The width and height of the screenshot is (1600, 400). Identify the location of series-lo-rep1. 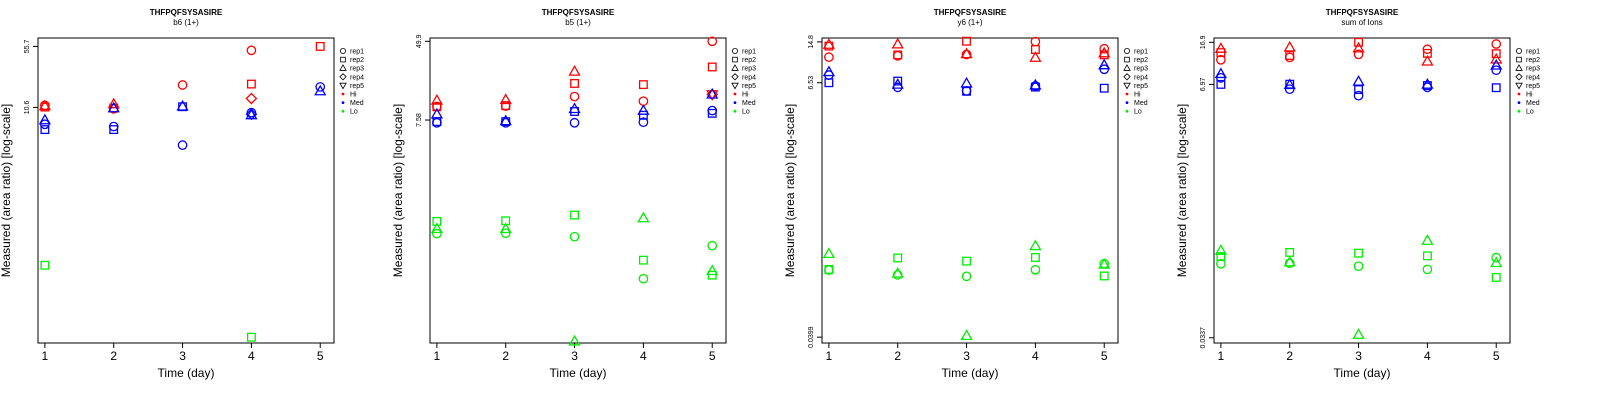
(967, 270).